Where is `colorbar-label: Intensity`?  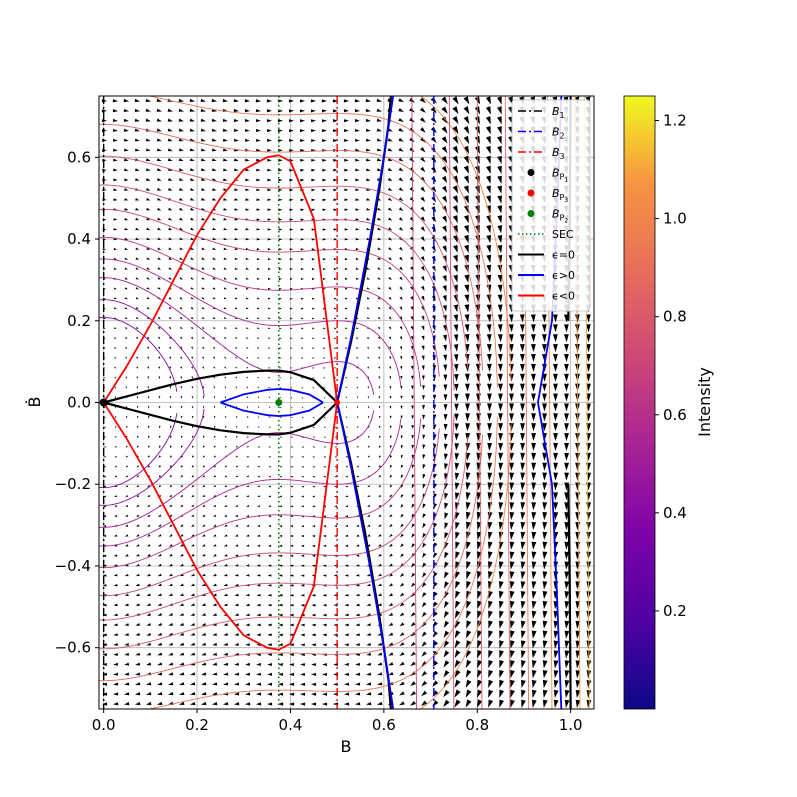
colorbar-label: Intensity is located at coordinates (704, 402).